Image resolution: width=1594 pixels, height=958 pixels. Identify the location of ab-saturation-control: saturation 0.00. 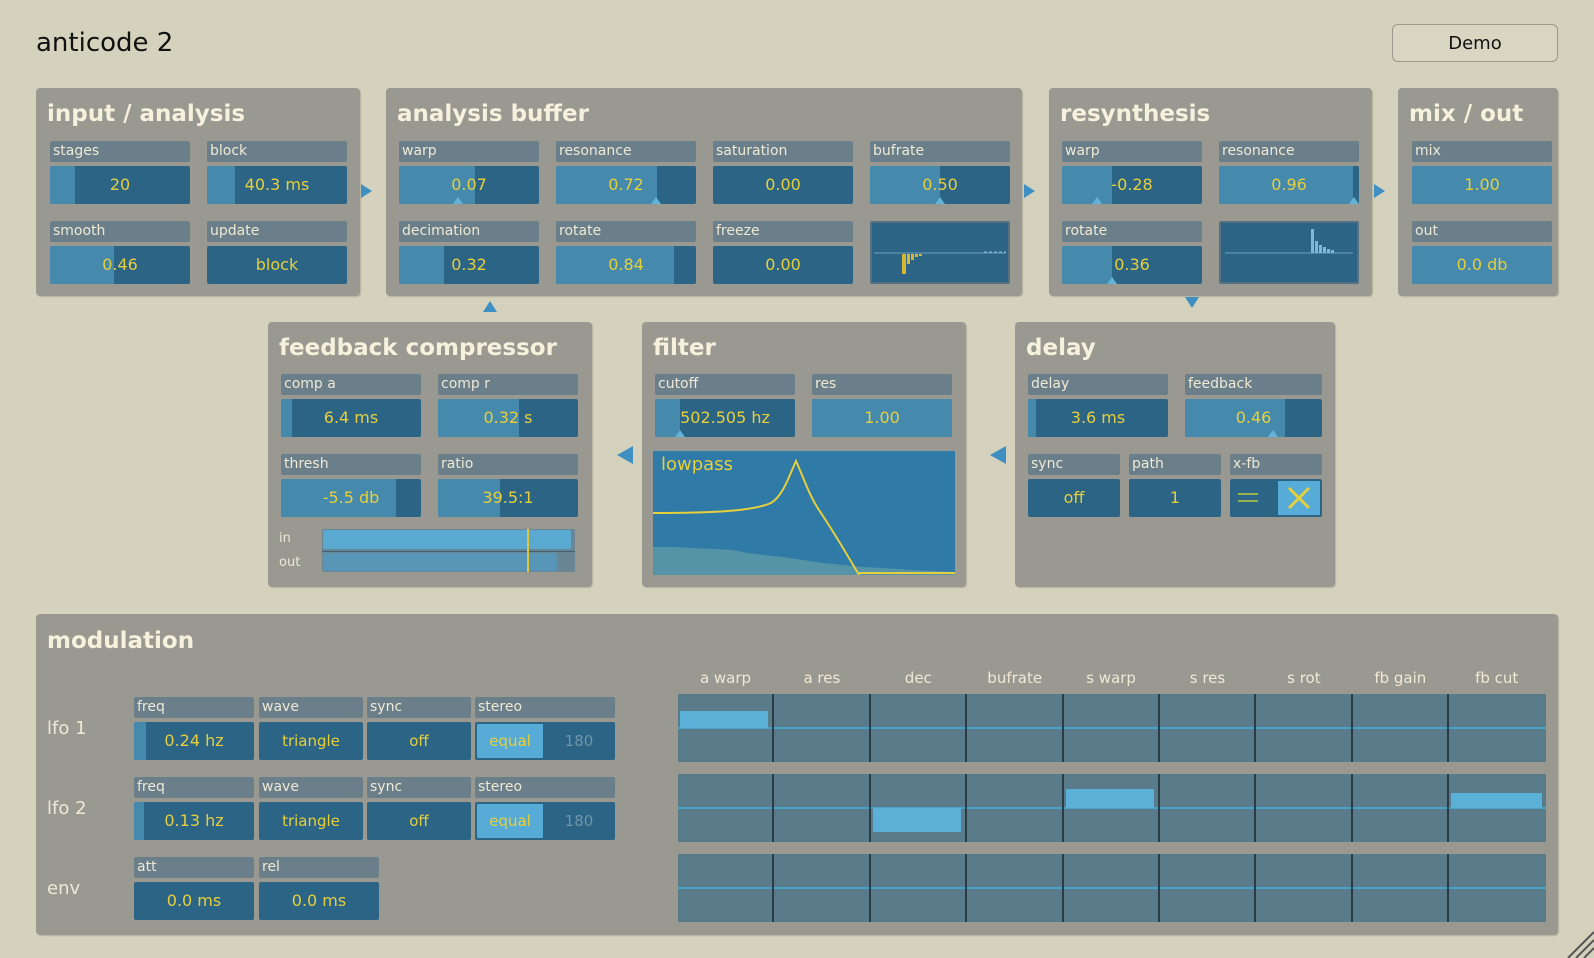
(783, 172).